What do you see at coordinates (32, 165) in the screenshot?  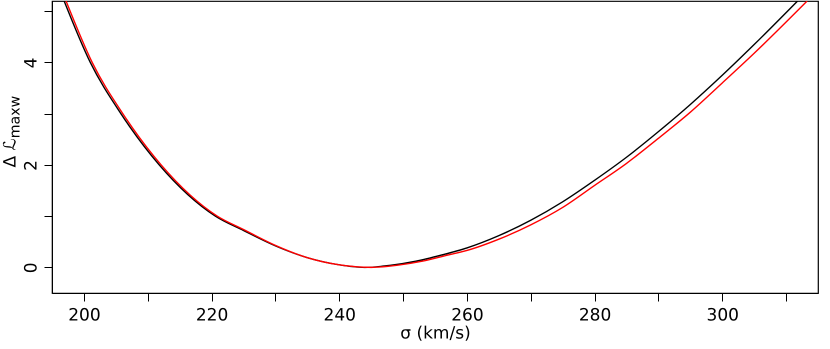 I see `y-tick-label: 2` at bounding box center [32, 165].